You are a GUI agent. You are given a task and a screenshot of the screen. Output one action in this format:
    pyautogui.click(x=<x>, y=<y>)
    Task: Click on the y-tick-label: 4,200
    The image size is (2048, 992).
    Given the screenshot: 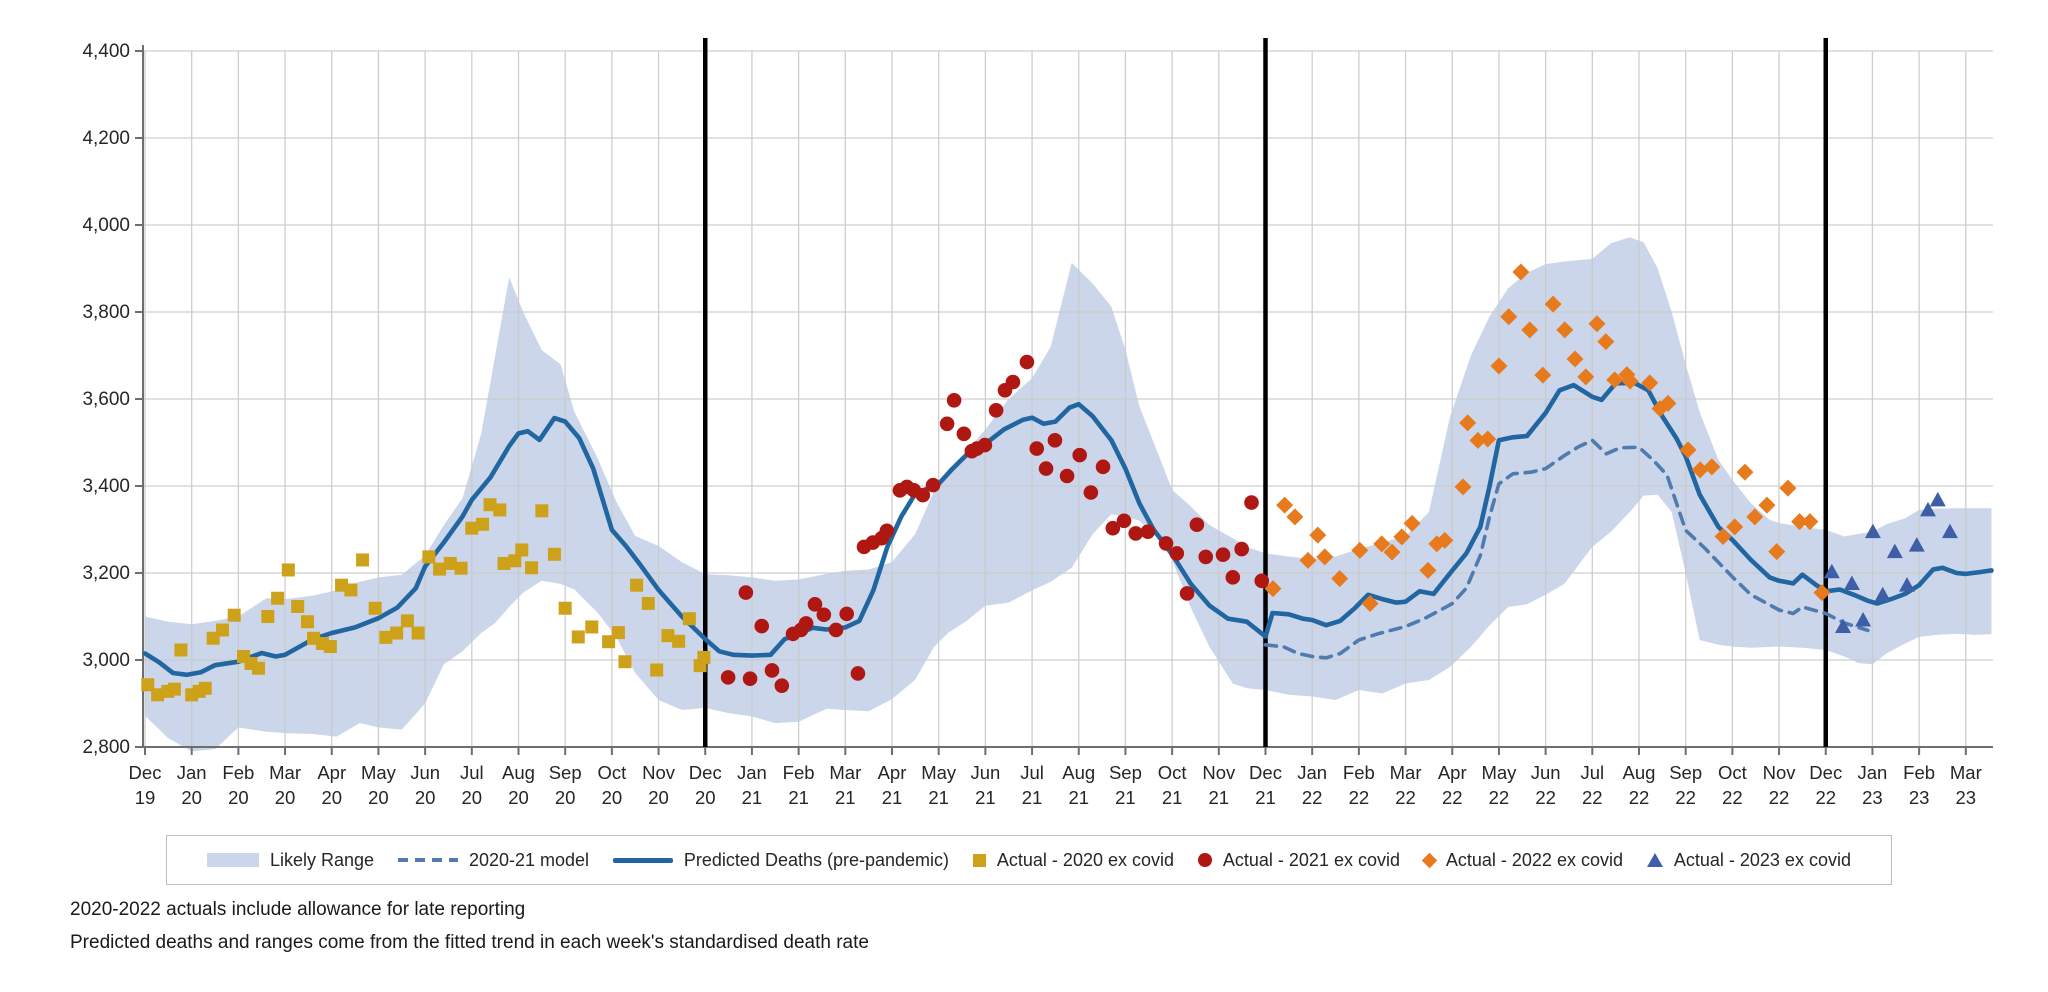 What is the action you would take?
    pyautogui.click(x=106, y=138)
    